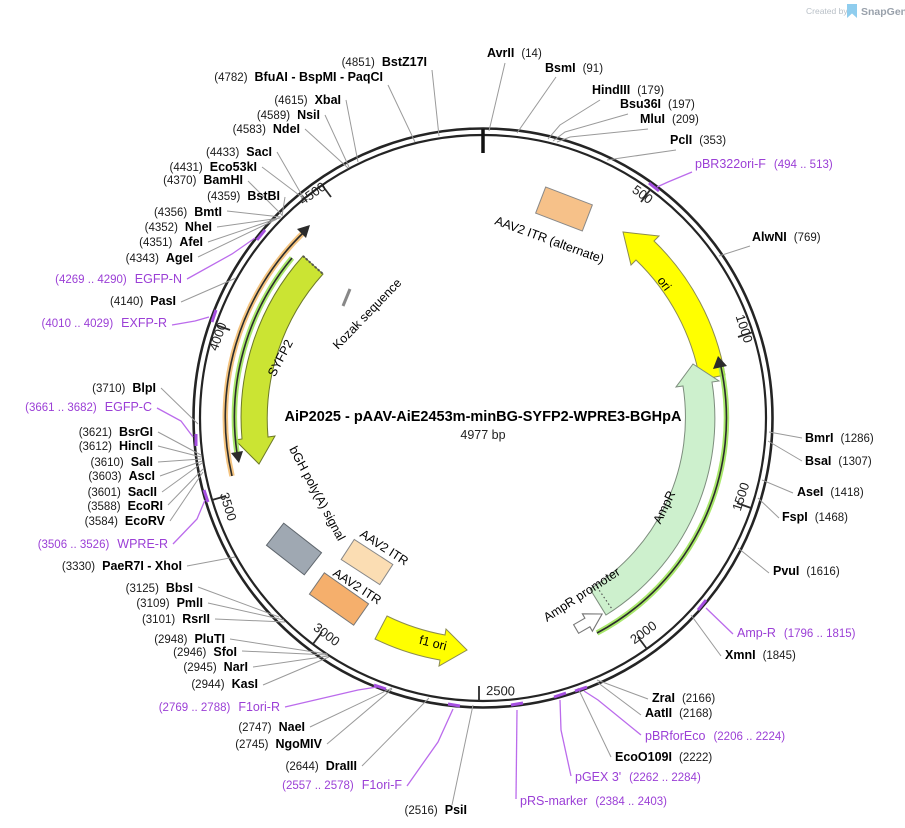  I want to click on enzyme-label: AgeI, so click(179, 258).